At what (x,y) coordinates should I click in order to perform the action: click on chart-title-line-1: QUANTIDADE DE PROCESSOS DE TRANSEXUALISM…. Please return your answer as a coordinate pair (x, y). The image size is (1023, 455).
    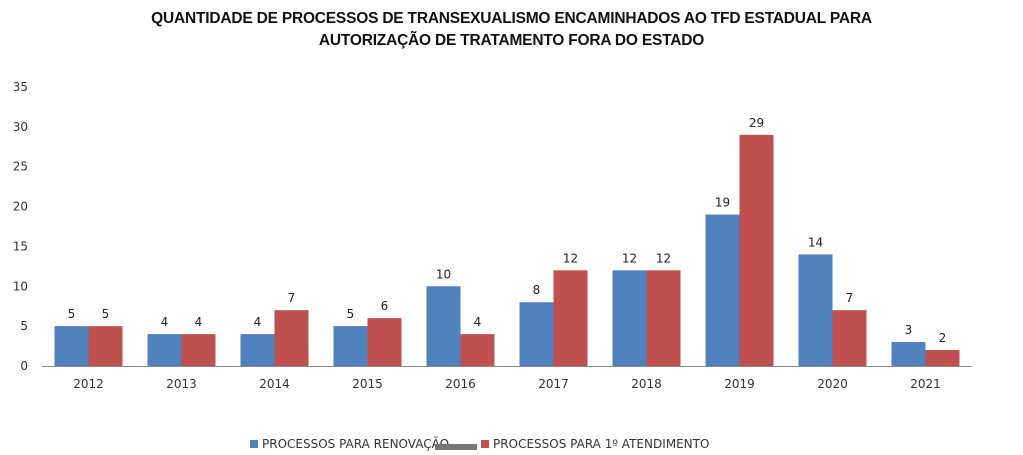
    Looking at the image, I should click on (511, 18).